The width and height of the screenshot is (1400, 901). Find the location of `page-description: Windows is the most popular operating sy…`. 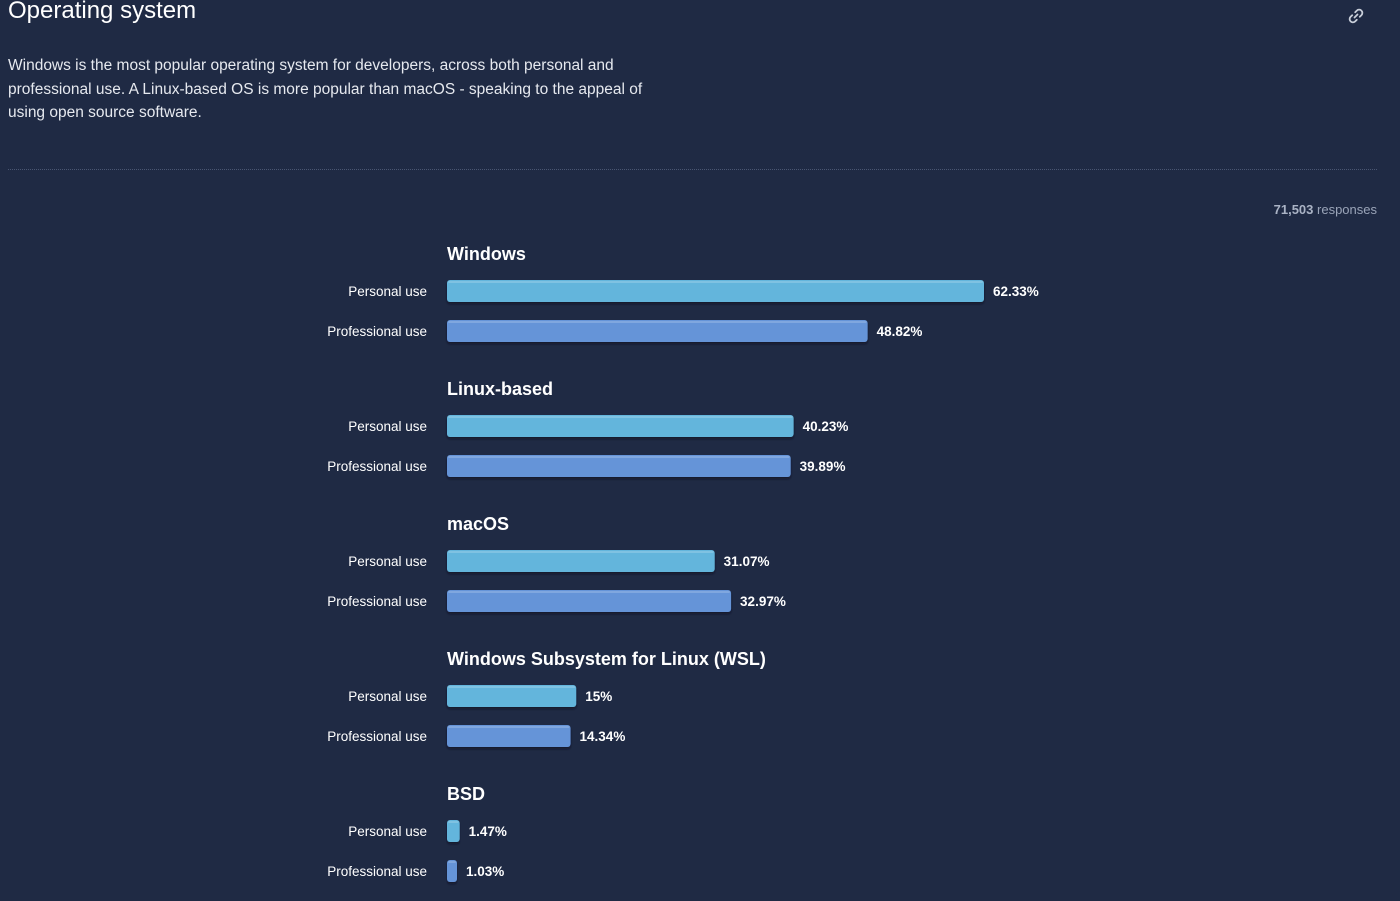

page-description: Windows is the most popular operating sy… is located at coordinates (325, 89).